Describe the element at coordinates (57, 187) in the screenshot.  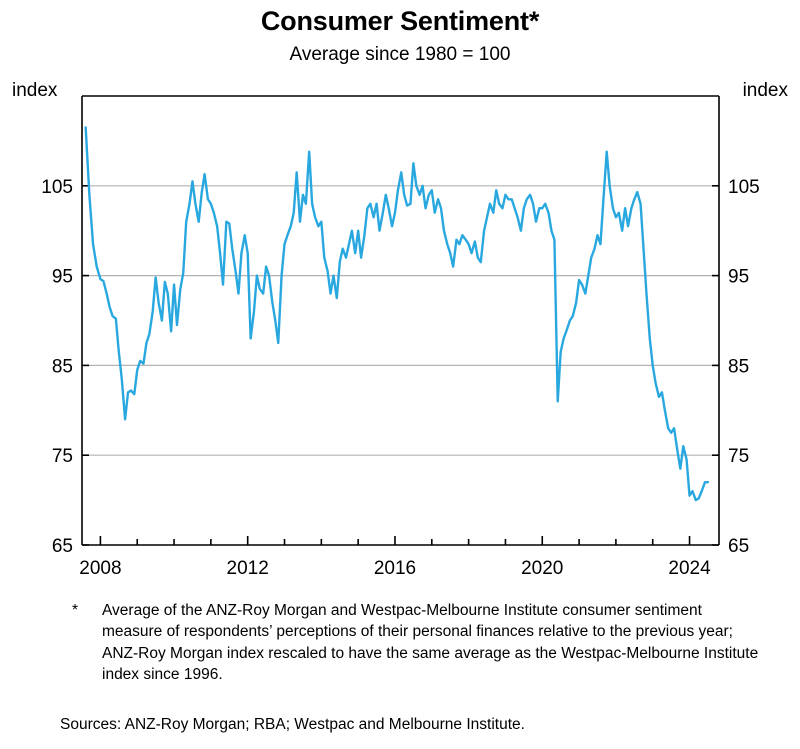
I see `y-tick-label-left: 105` at that location.